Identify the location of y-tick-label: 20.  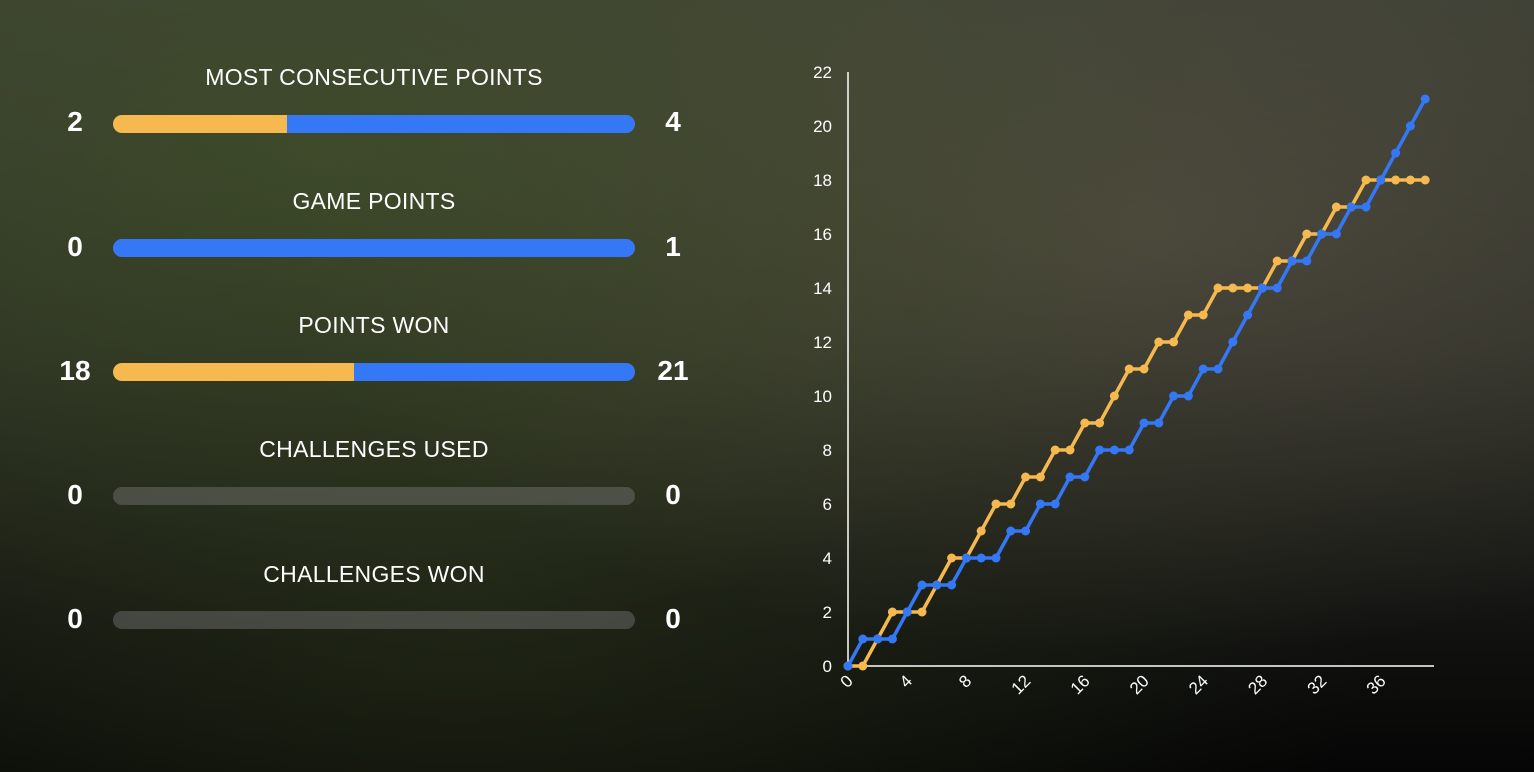
(822, 126).